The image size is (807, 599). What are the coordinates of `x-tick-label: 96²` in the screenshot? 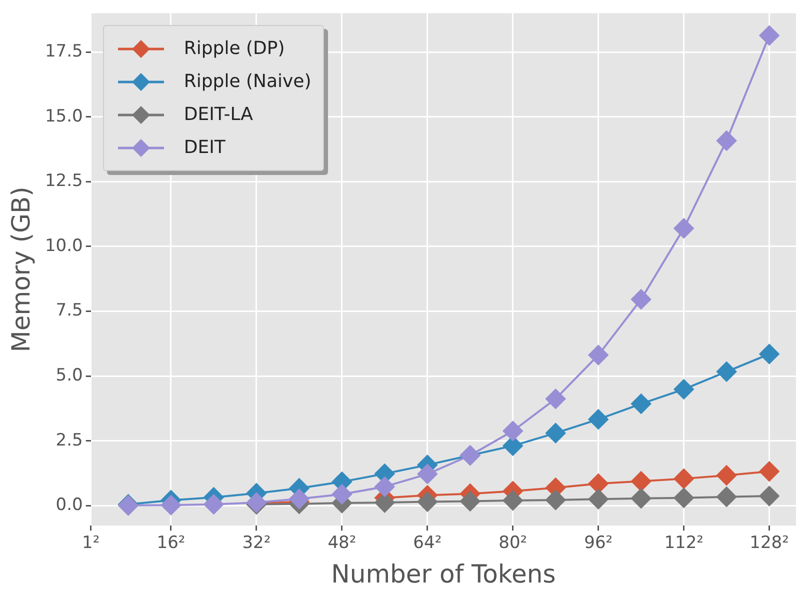 It's located at (598, 543).